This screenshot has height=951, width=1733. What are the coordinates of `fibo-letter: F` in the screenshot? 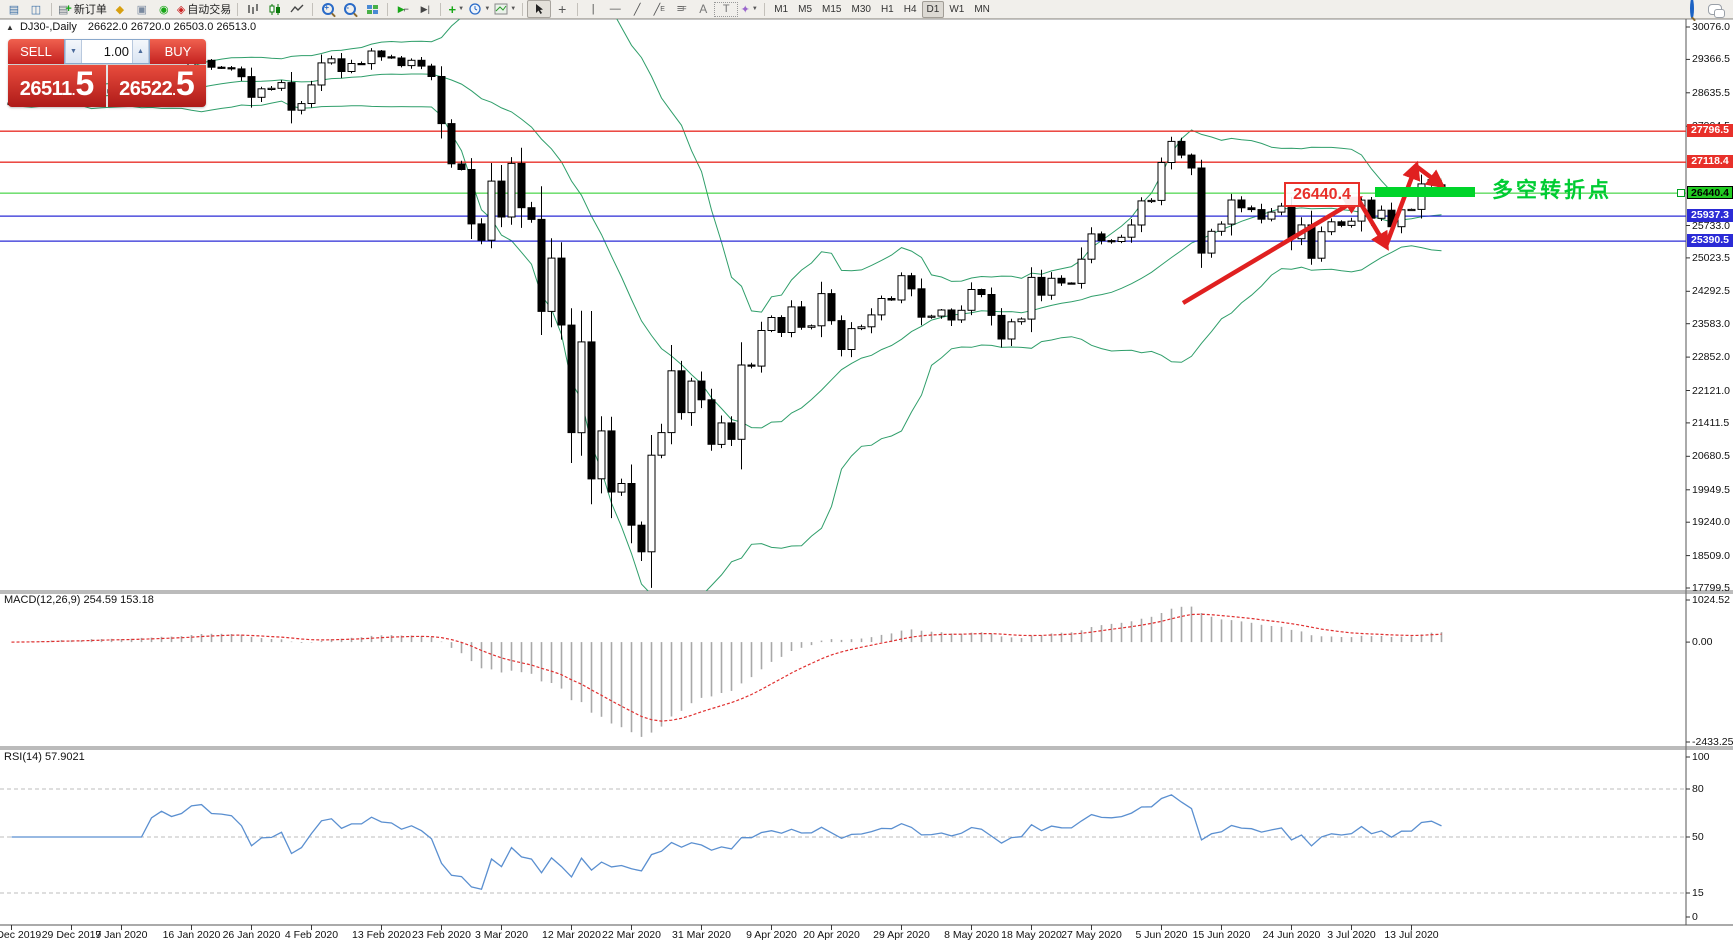 It's located at (684, 9).